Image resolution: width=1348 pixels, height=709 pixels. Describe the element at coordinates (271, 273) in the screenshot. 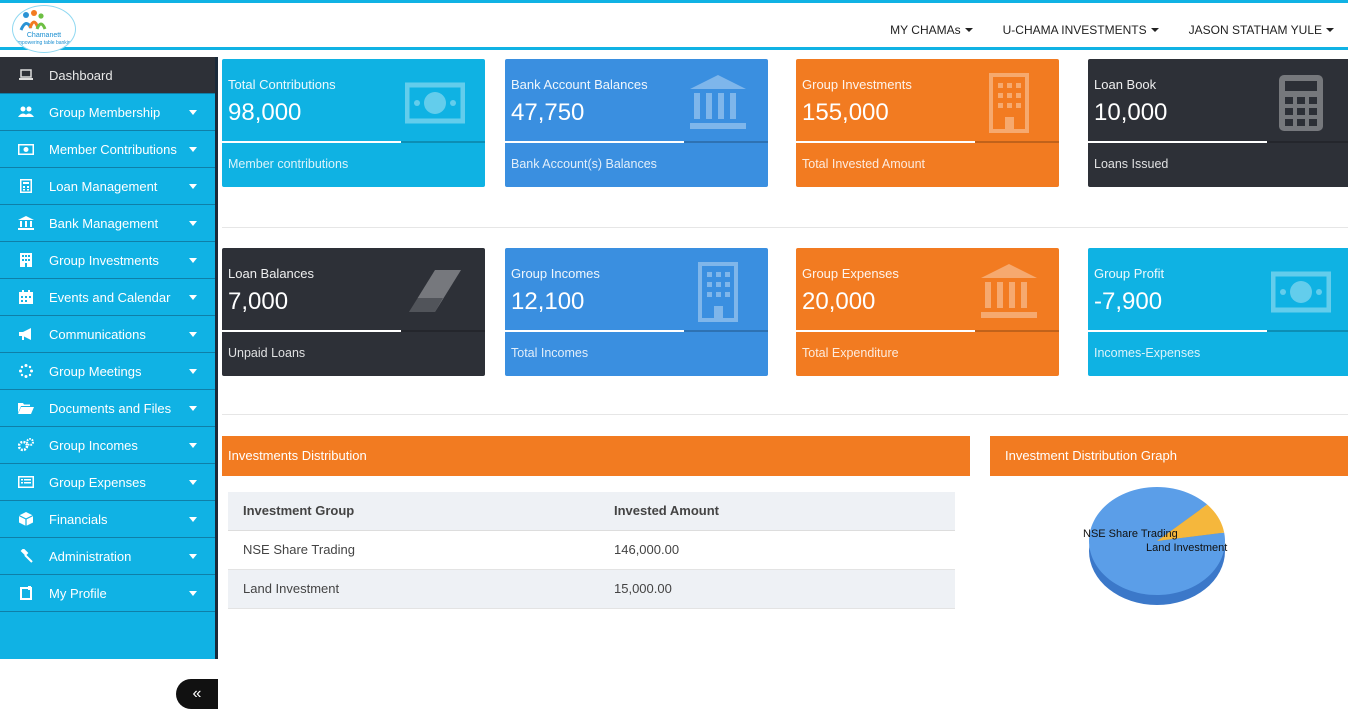

I see `card-title: Loan Balances` at that location.